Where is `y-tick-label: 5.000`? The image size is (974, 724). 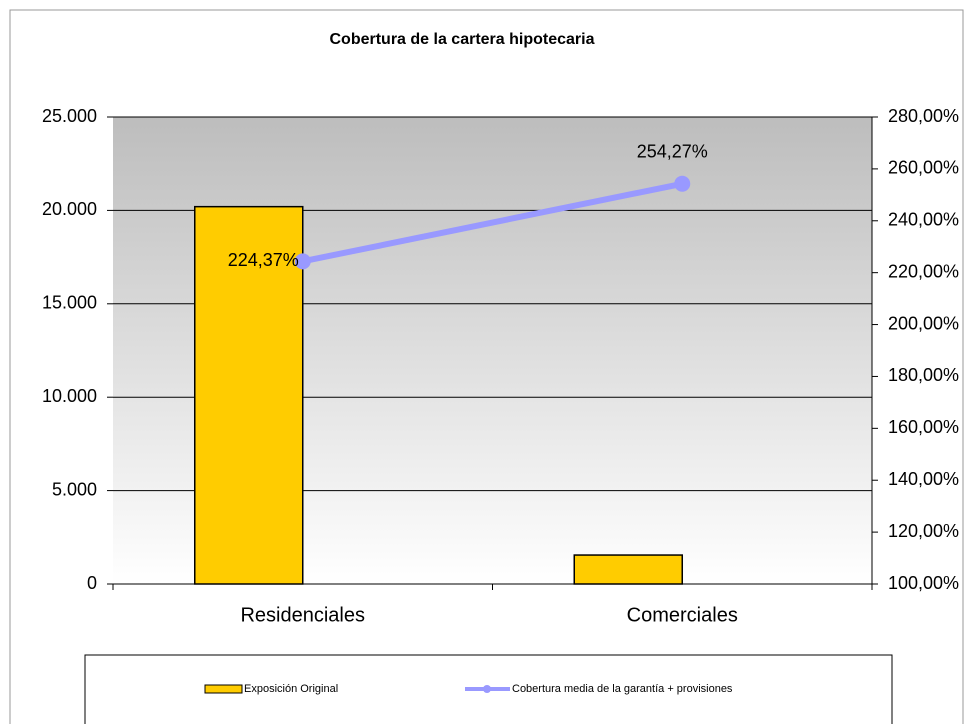
y-tick-label: 5.000 is located at coordinates (74, 489).